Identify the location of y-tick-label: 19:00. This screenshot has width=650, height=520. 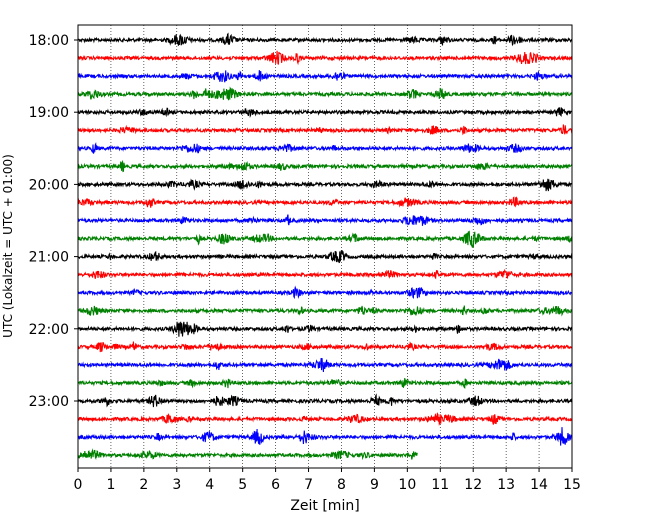
(49, 113).